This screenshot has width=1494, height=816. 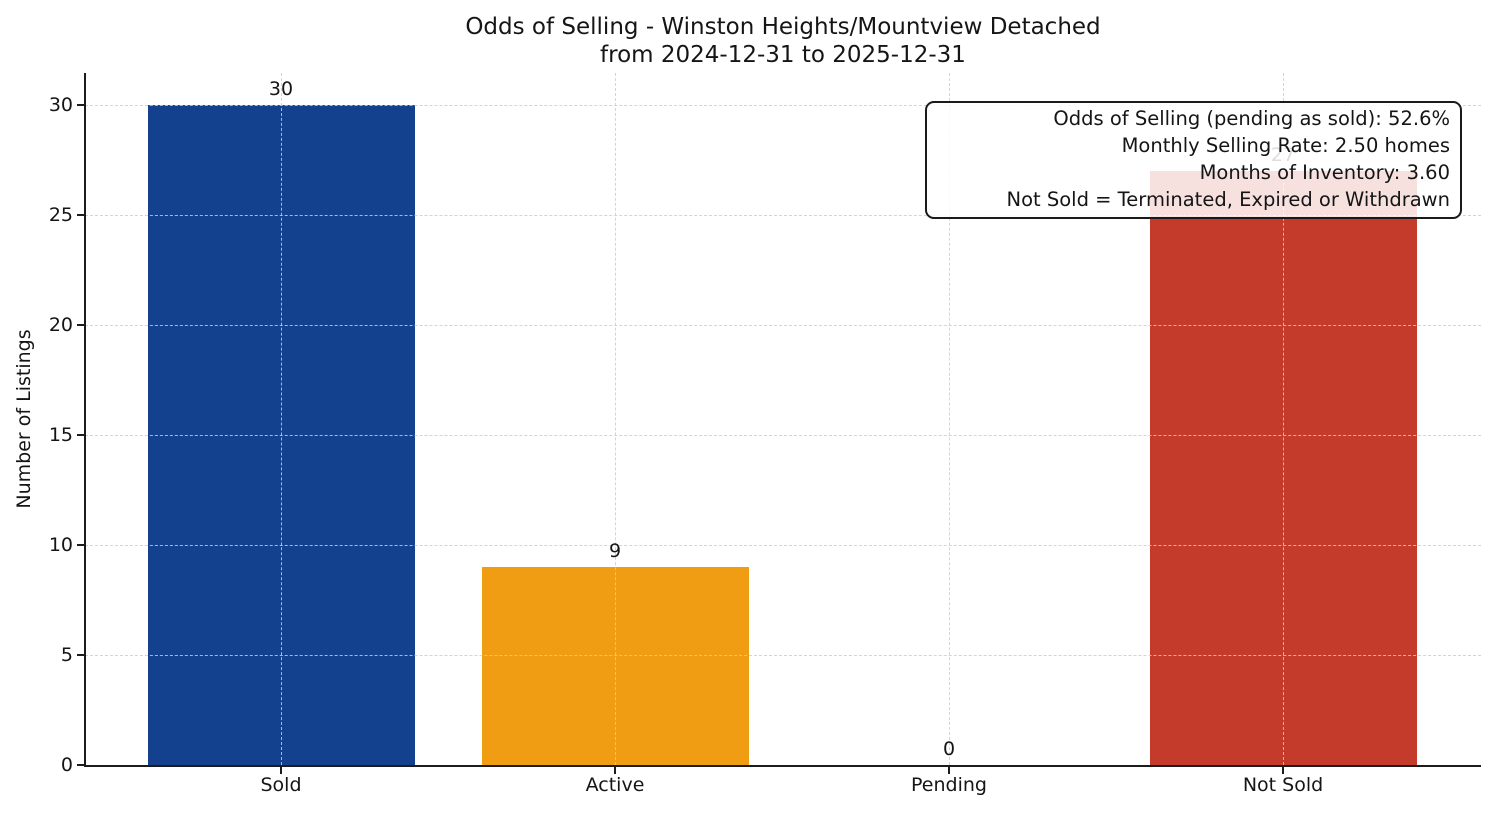 What do you see at coordinates (281, 785) in the screenshot?
I see `x-tick-label-sold: Sold` at bounding box center [281, 785].